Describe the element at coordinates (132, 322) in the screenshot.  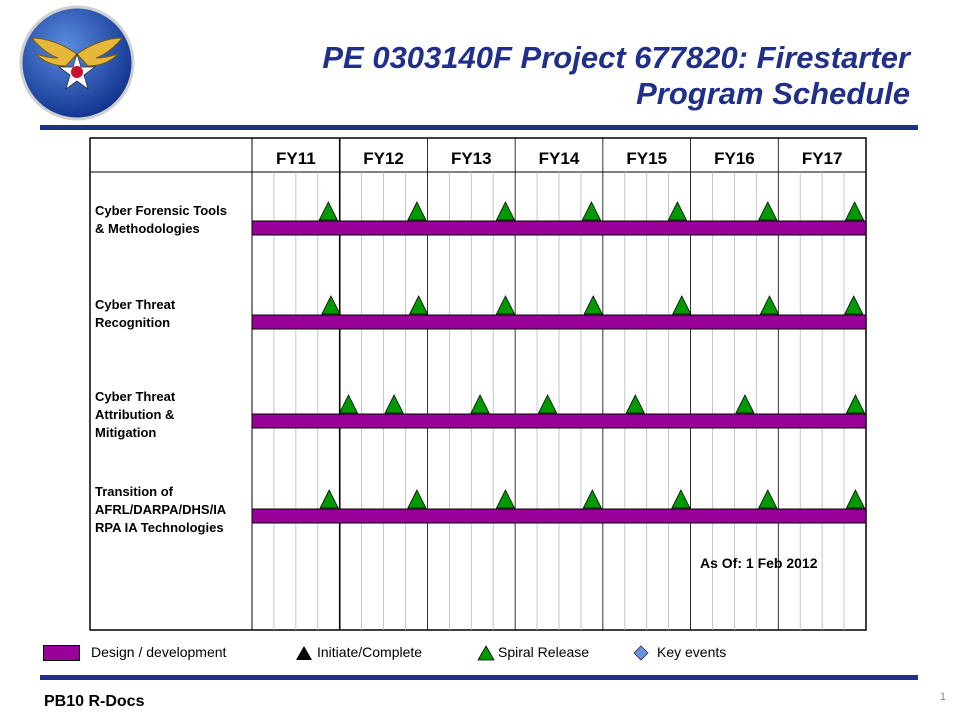
I see `row-label: Recognition` at that location.